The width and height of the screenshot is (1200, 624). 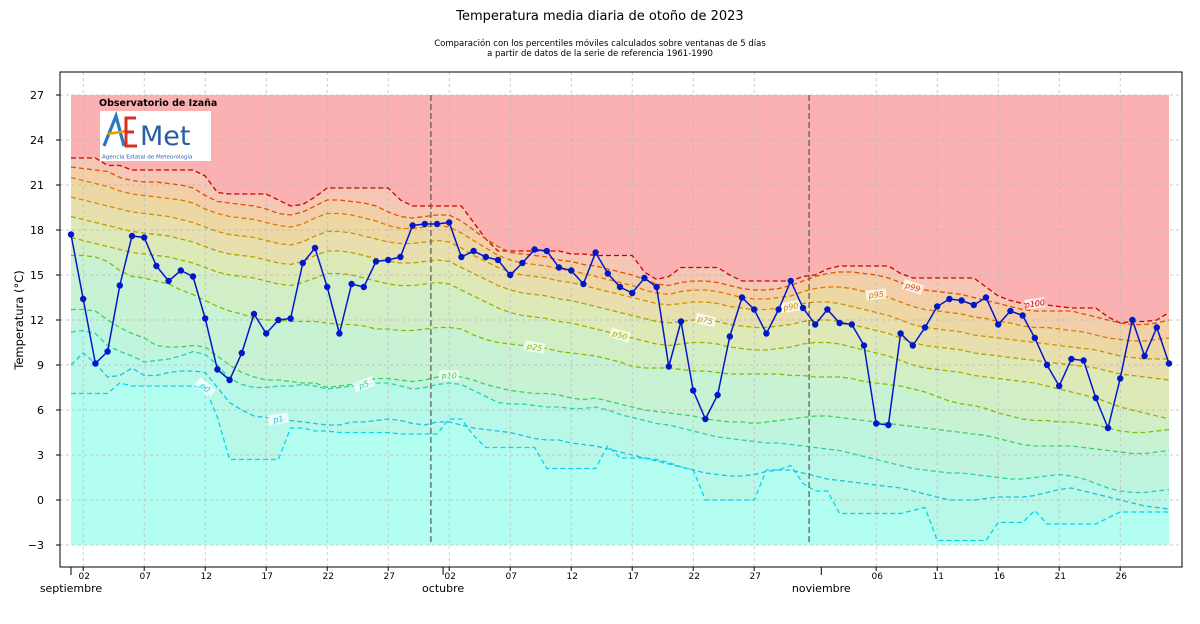 I want to click on logo-e-mark, so click(x=130, y=132).